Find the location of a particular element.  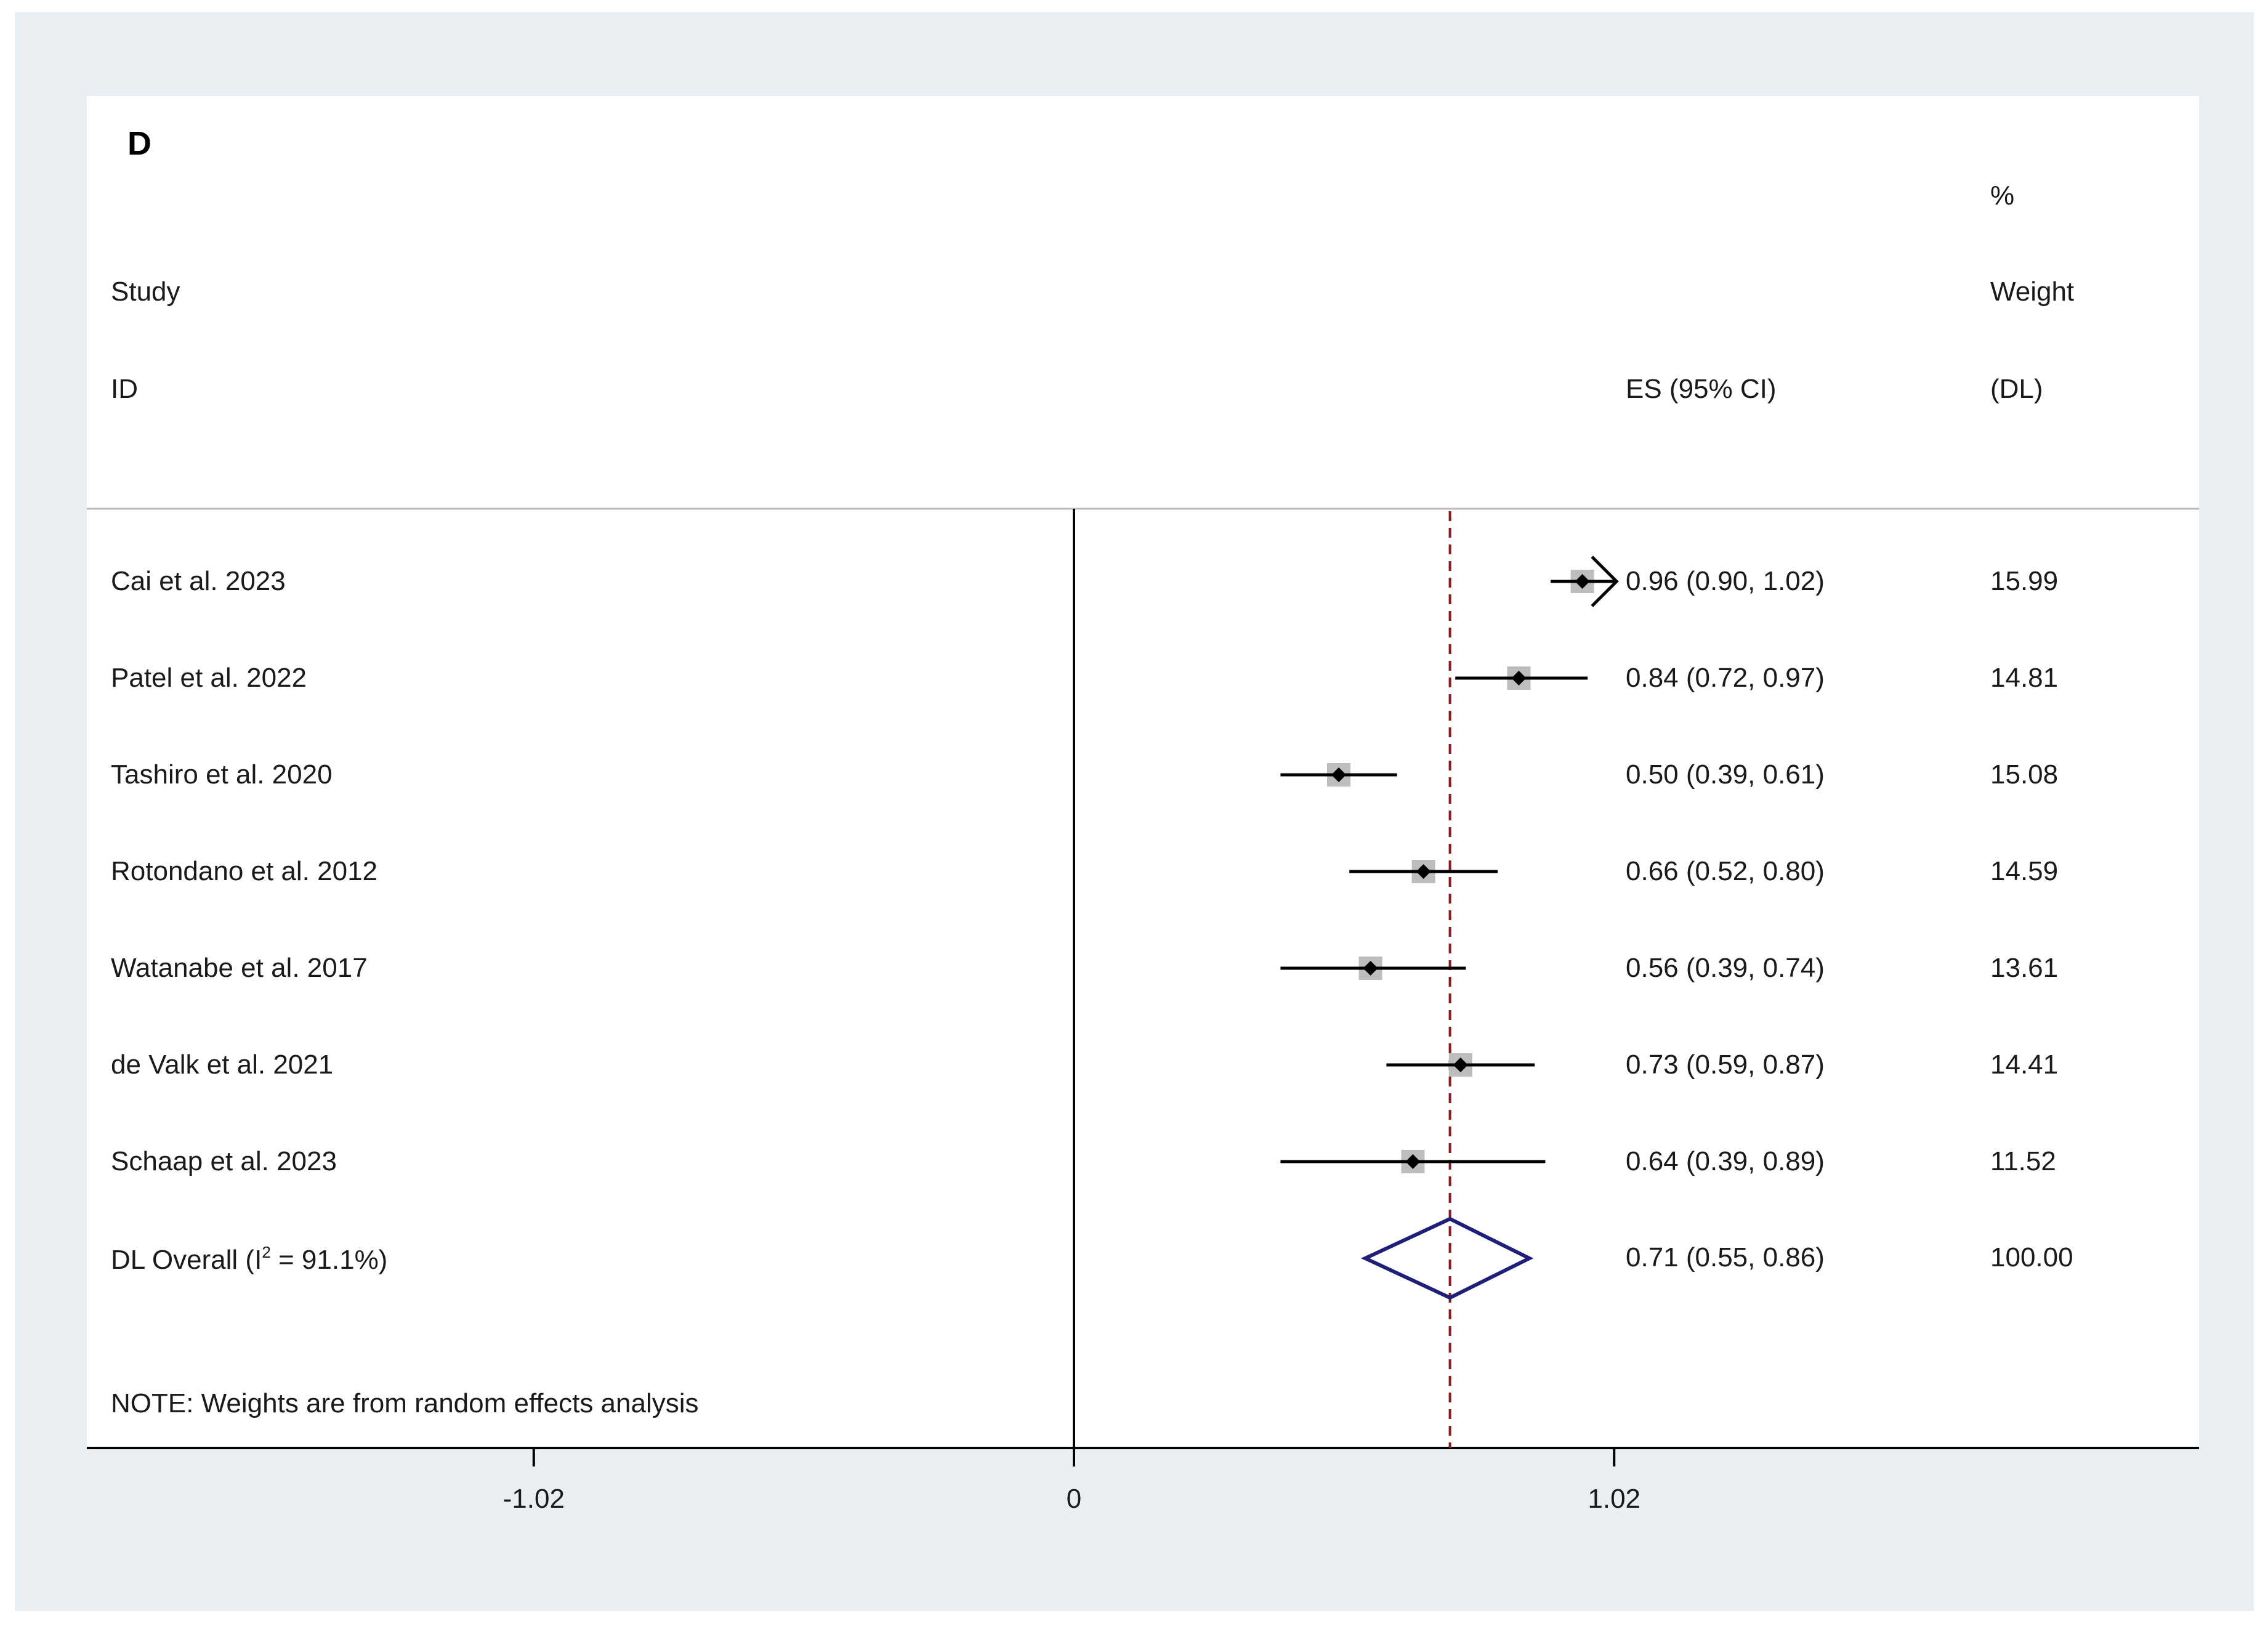

overall-label-prefix: DL Overall (I is located at coordinates (186, 1260).